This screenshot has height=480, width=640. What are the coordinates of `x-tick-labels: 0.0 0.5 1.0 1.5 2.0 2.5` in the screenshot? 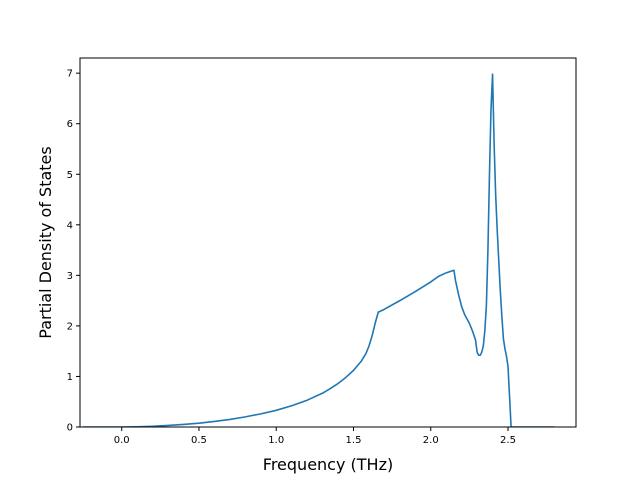 It's located at (315, 440).